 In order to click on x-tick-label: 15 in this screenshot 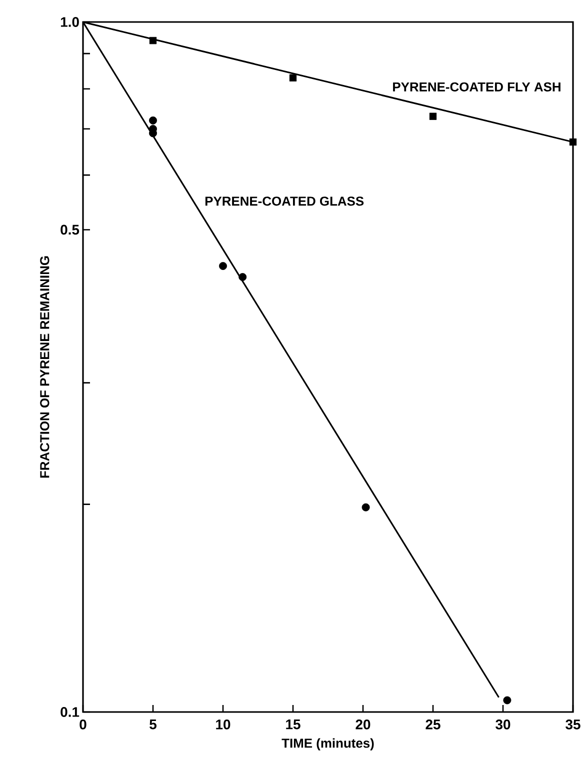, I will do `click(293, 725)`.